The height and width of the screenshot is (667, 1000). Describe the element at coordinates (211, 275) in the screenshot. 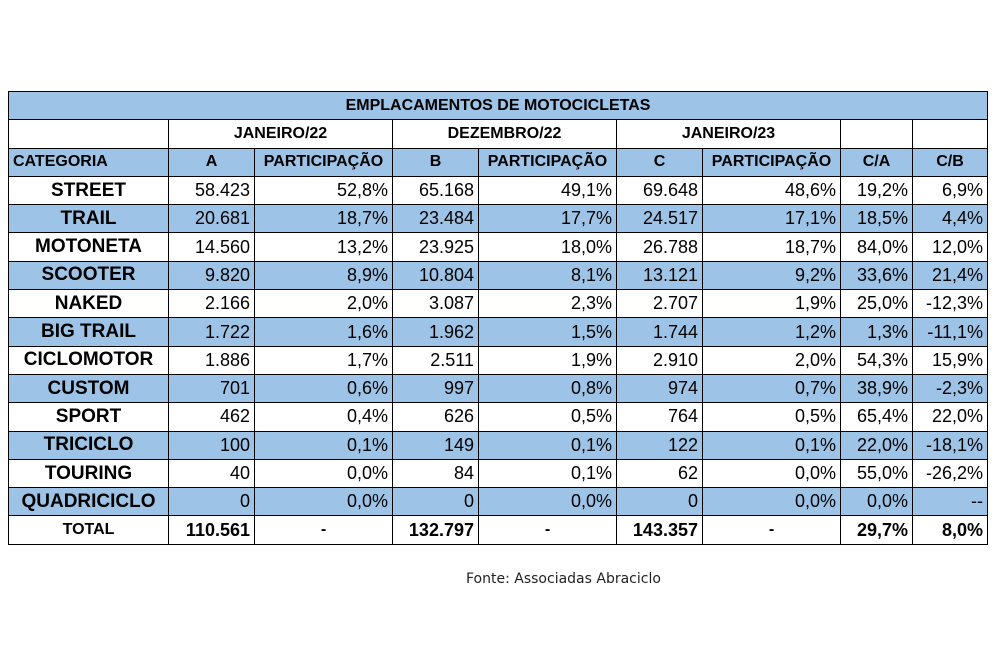

I see `value-a: 9.820` at that location.